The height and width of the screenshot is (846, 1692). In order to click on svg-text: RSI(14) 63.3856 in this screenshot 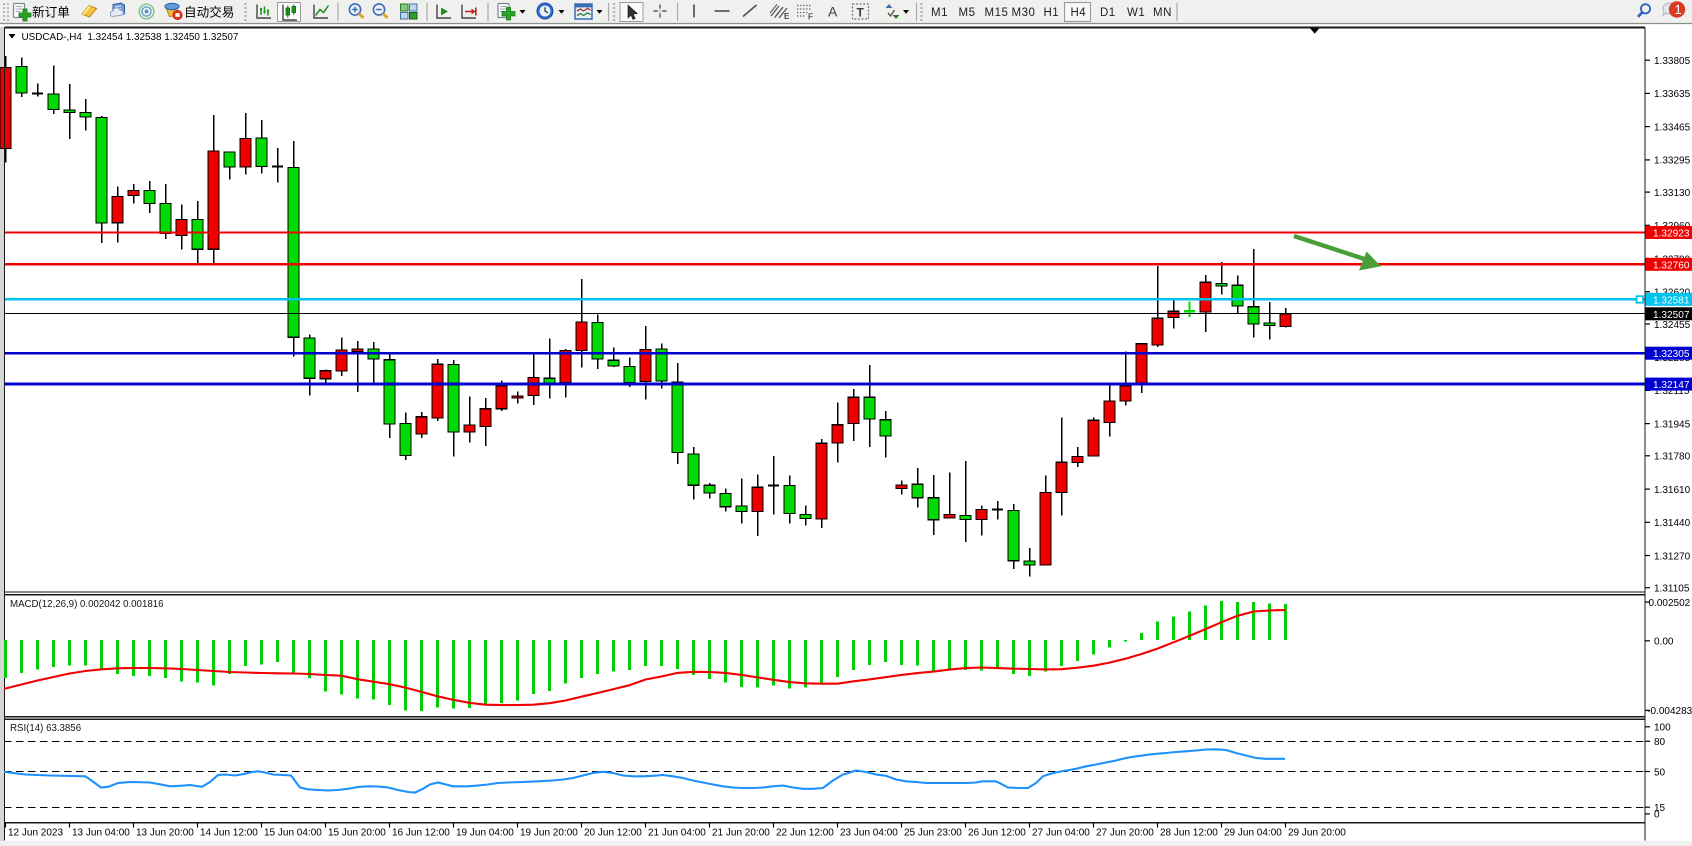, I will do `click(45, 728)`.